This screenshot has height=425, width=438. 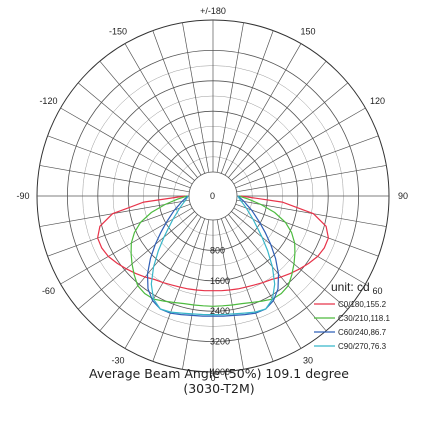 I want to click on angle-label: 150, so click(x=307, y=31).